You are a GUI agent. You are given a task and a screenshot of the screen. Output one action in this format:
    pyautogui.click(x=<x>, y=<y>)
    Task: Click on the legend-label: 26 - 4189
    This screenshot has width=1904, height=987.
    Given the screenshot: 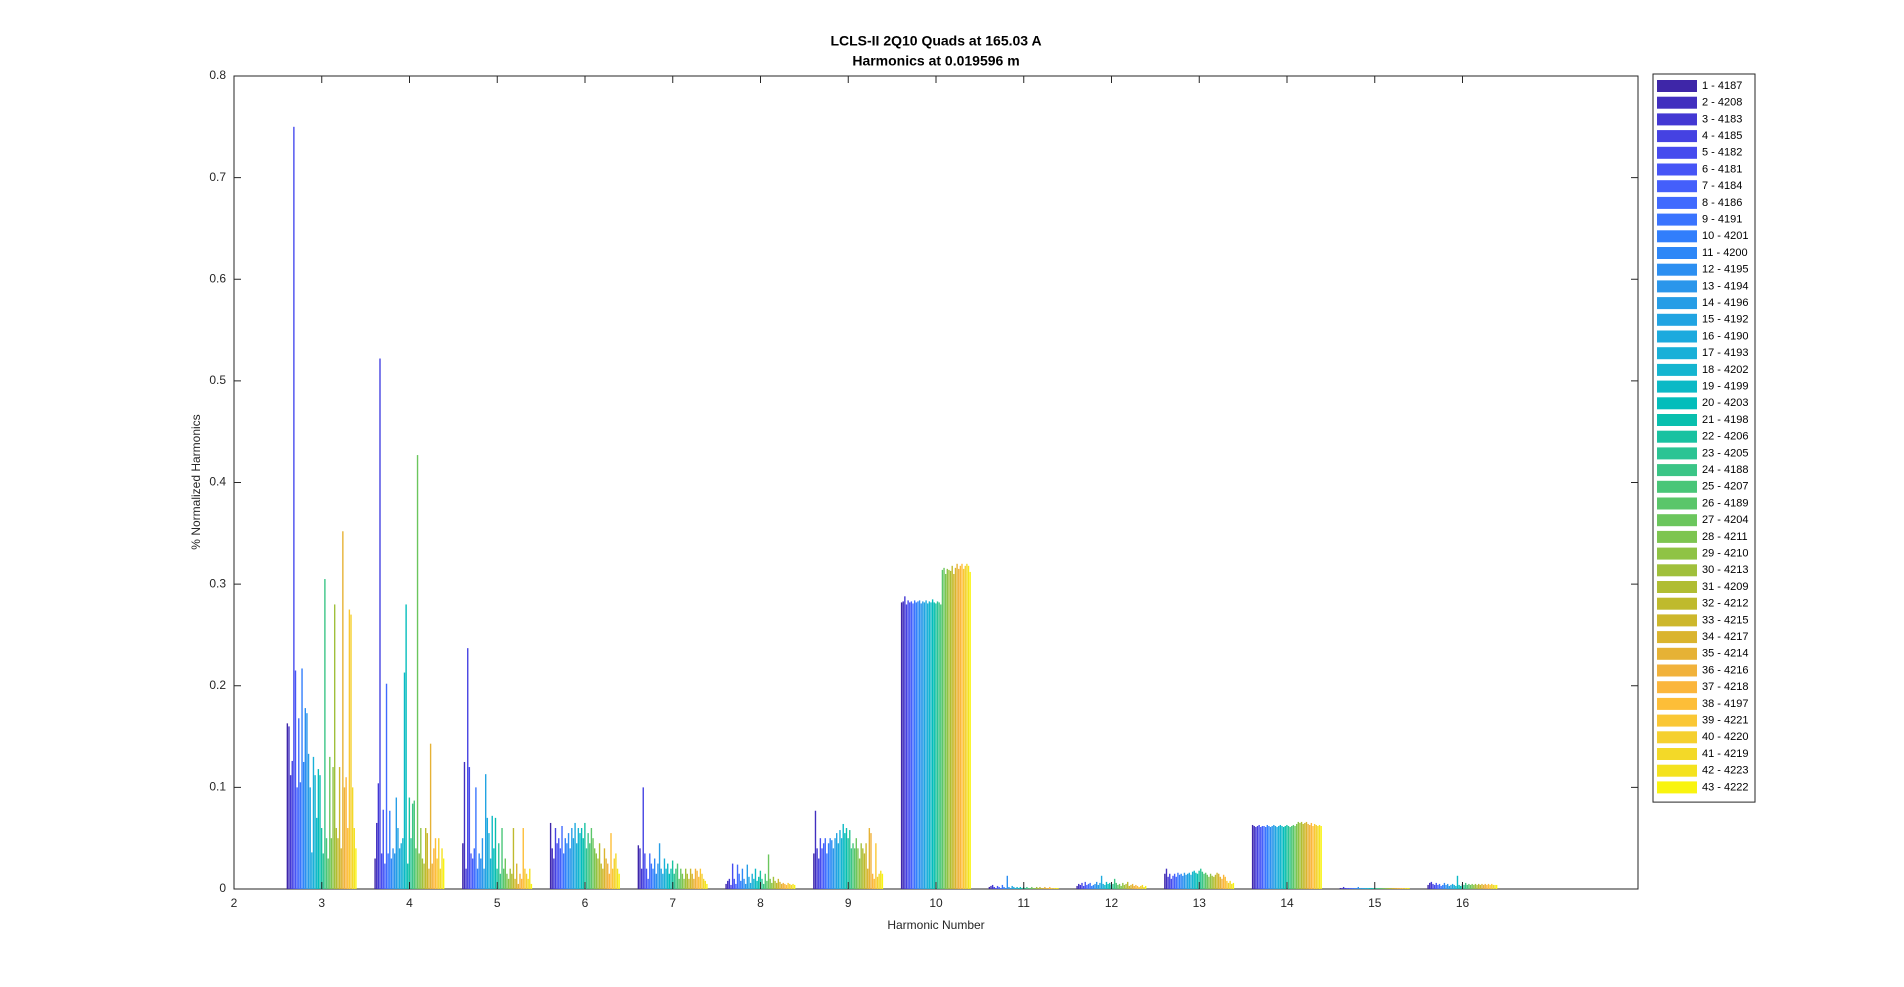 What is the action you would take?
    pyautogui.click(x=1725, y=503)
    